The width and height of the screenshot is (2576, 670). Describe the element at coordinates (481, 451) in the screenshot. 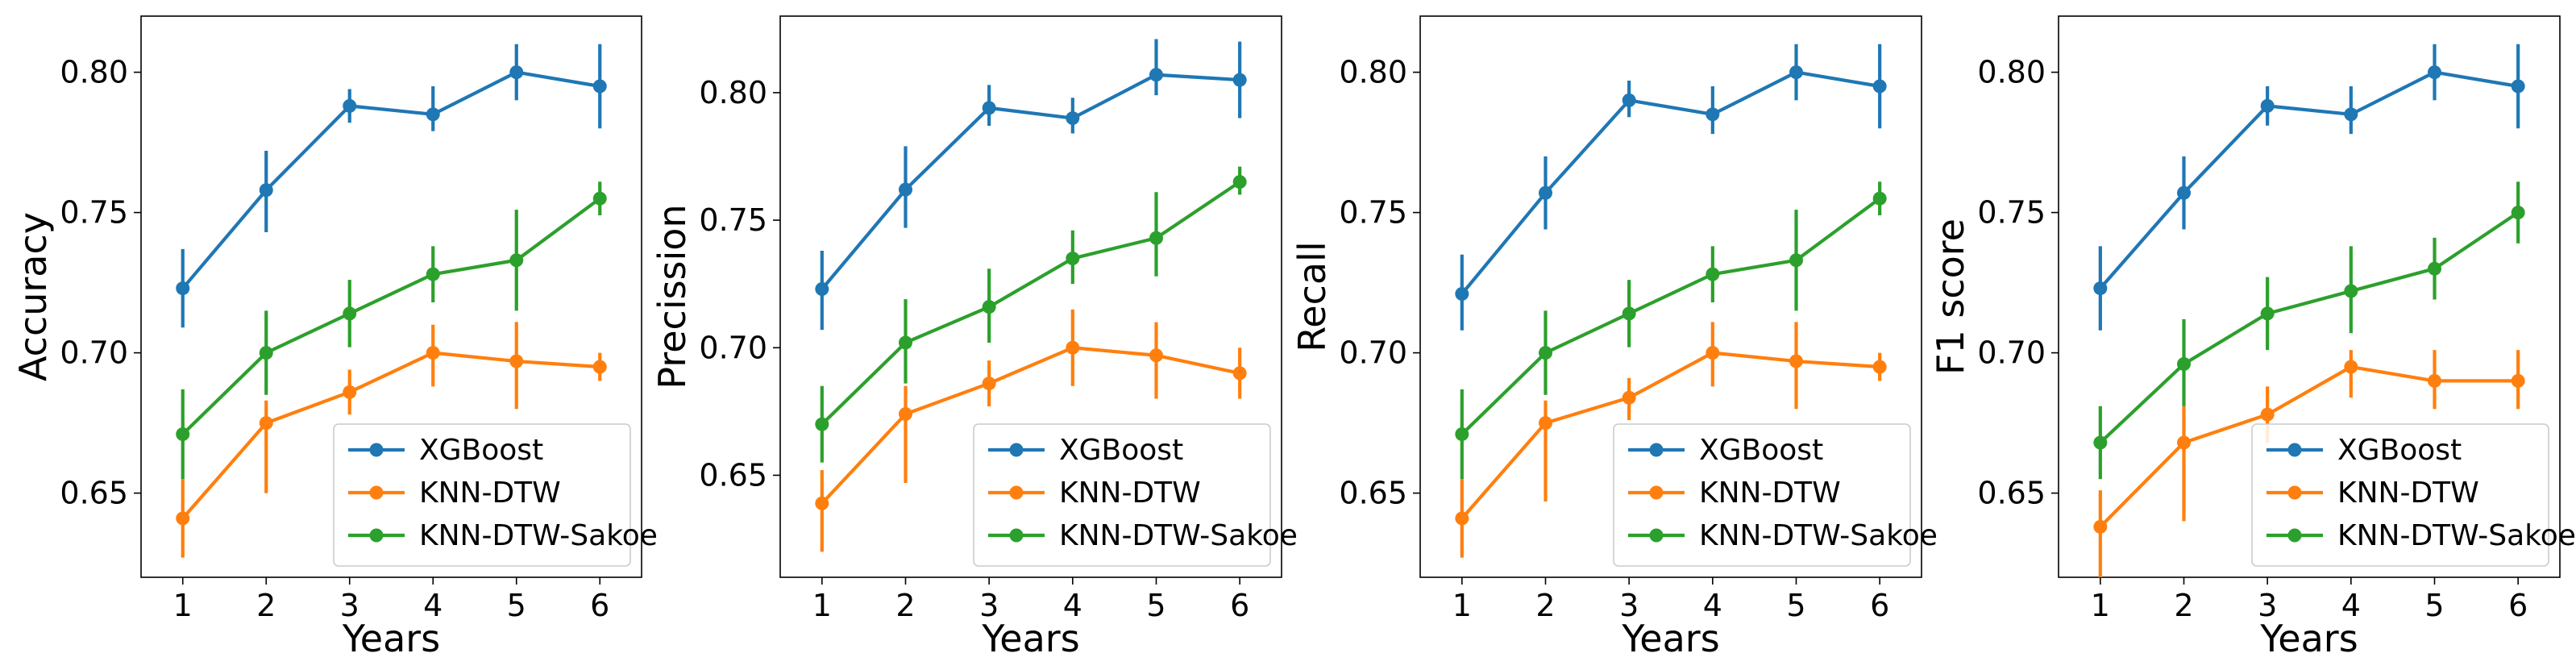

I see `legend-label: XGBoost` at that location.